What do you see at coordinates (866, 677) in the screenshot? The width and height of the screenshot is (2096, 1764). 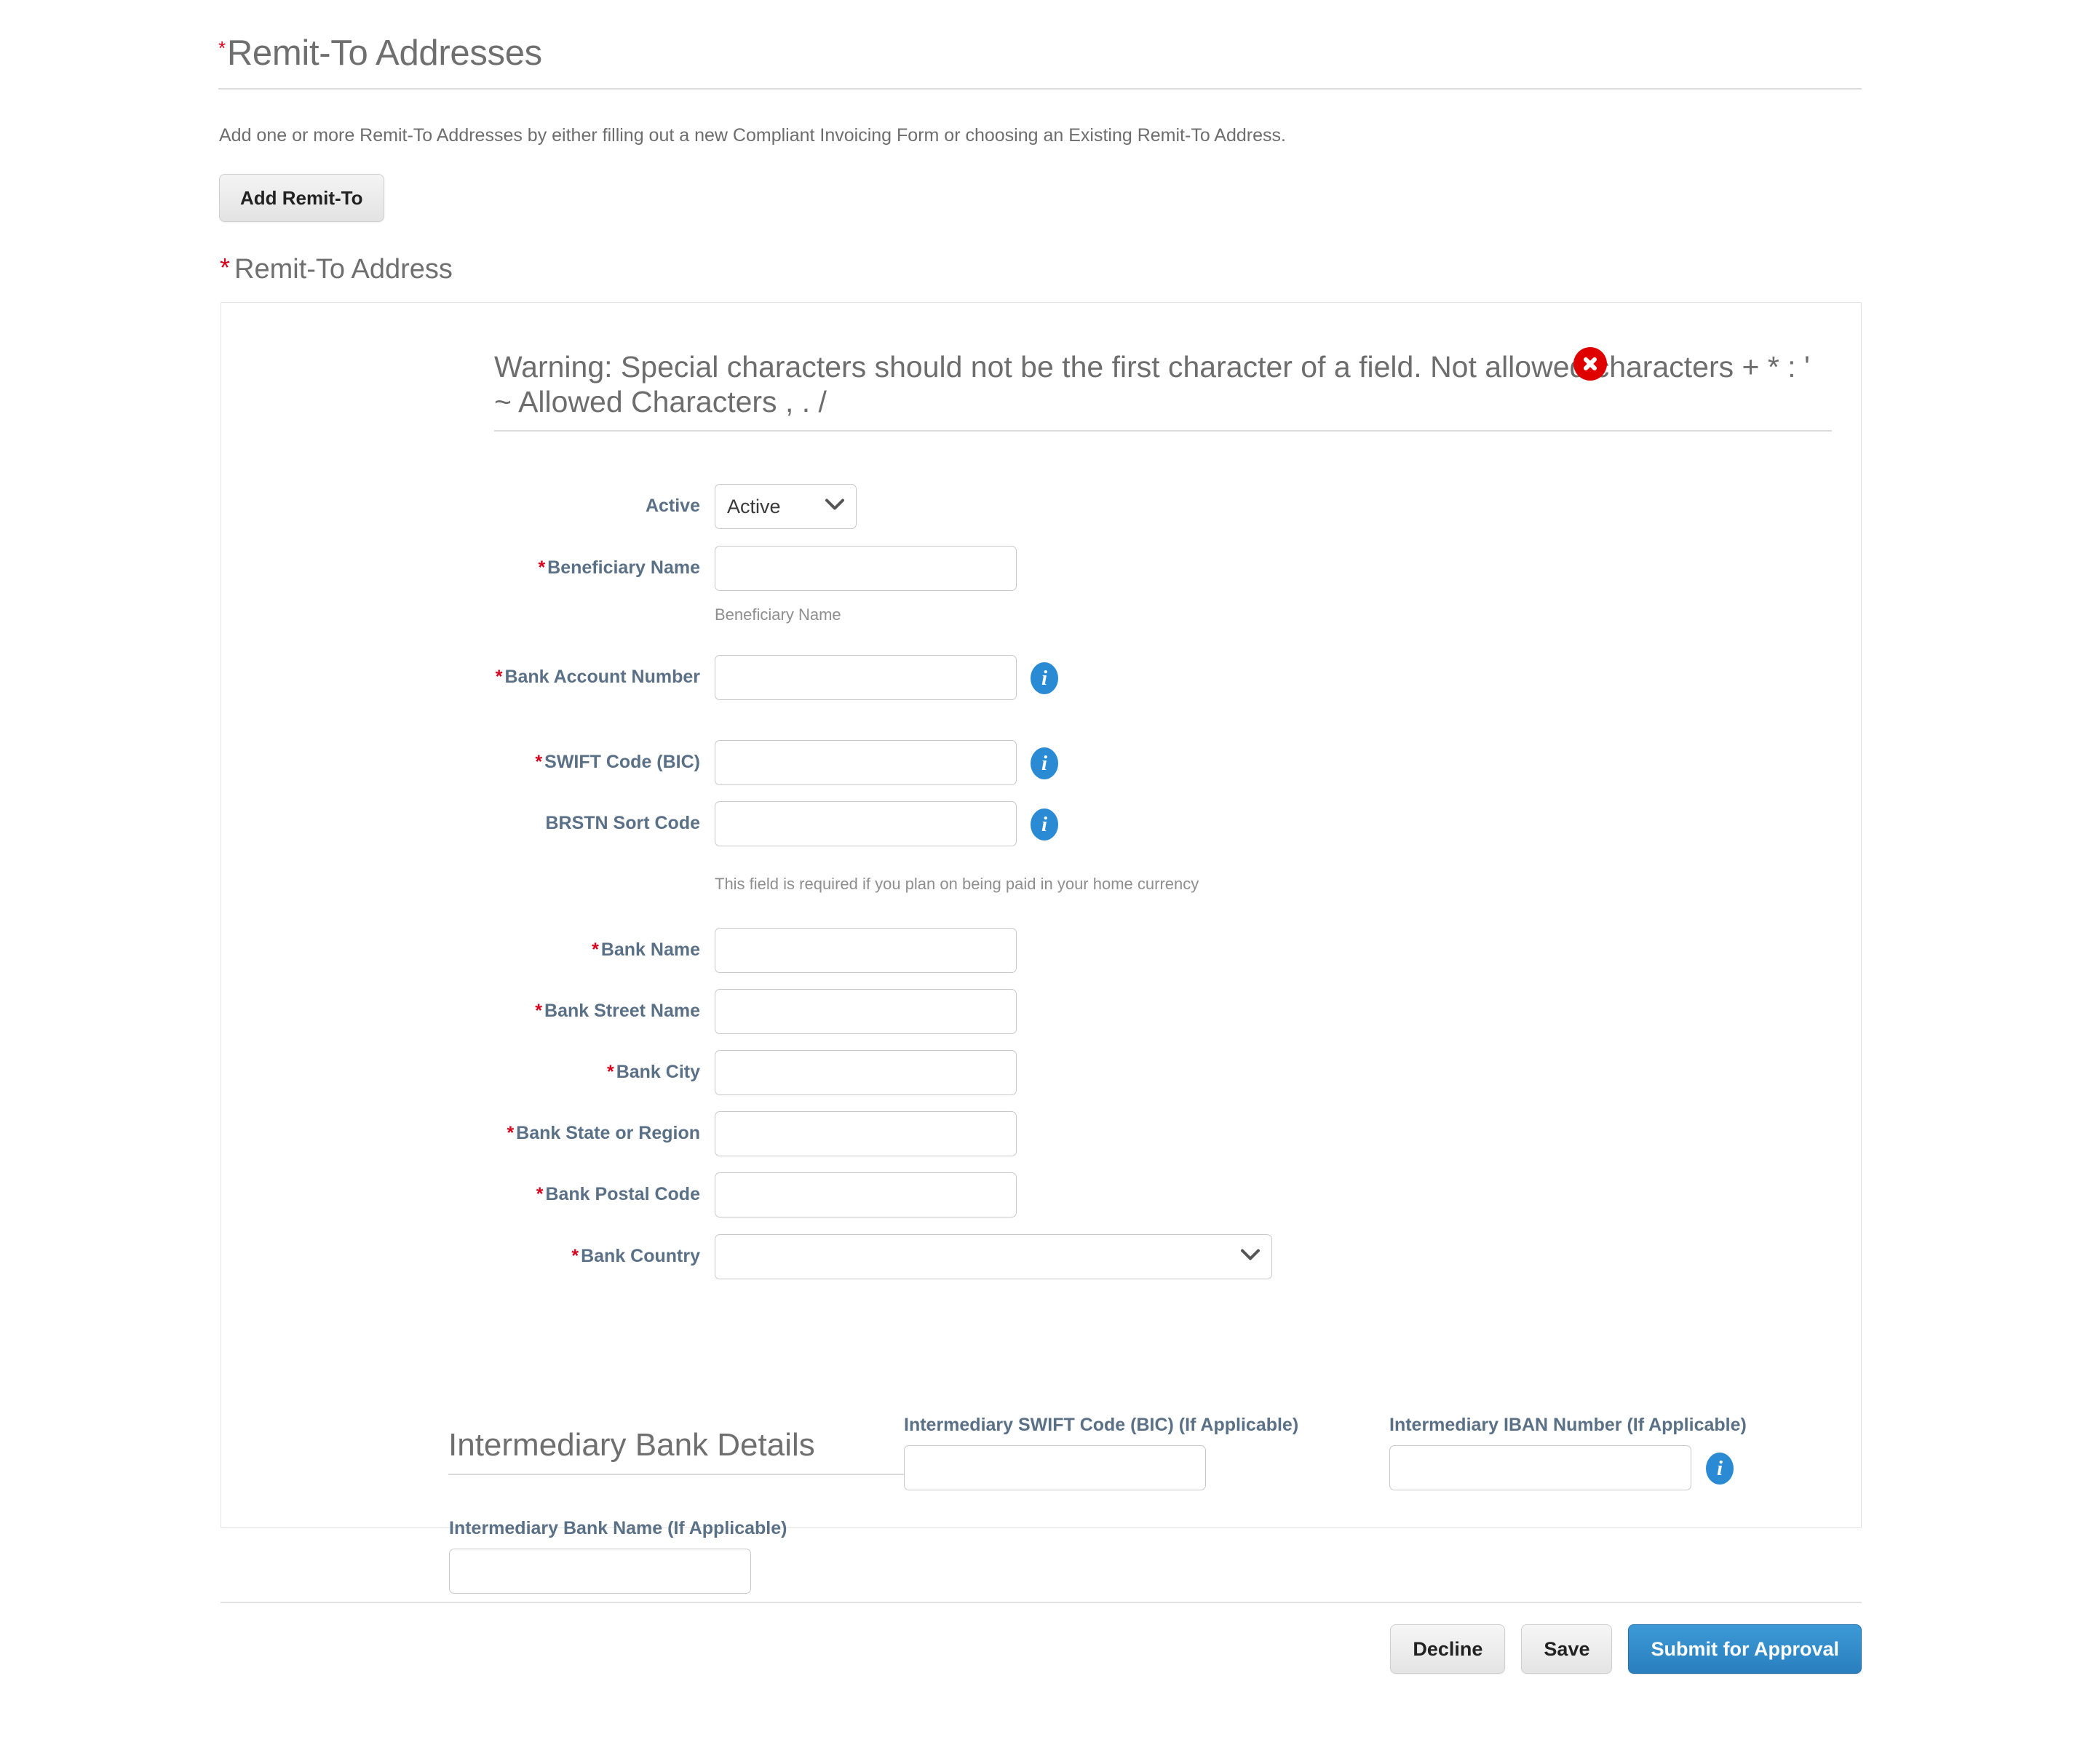 I see `bank-account-number-input` at bounding box center [866, 677].